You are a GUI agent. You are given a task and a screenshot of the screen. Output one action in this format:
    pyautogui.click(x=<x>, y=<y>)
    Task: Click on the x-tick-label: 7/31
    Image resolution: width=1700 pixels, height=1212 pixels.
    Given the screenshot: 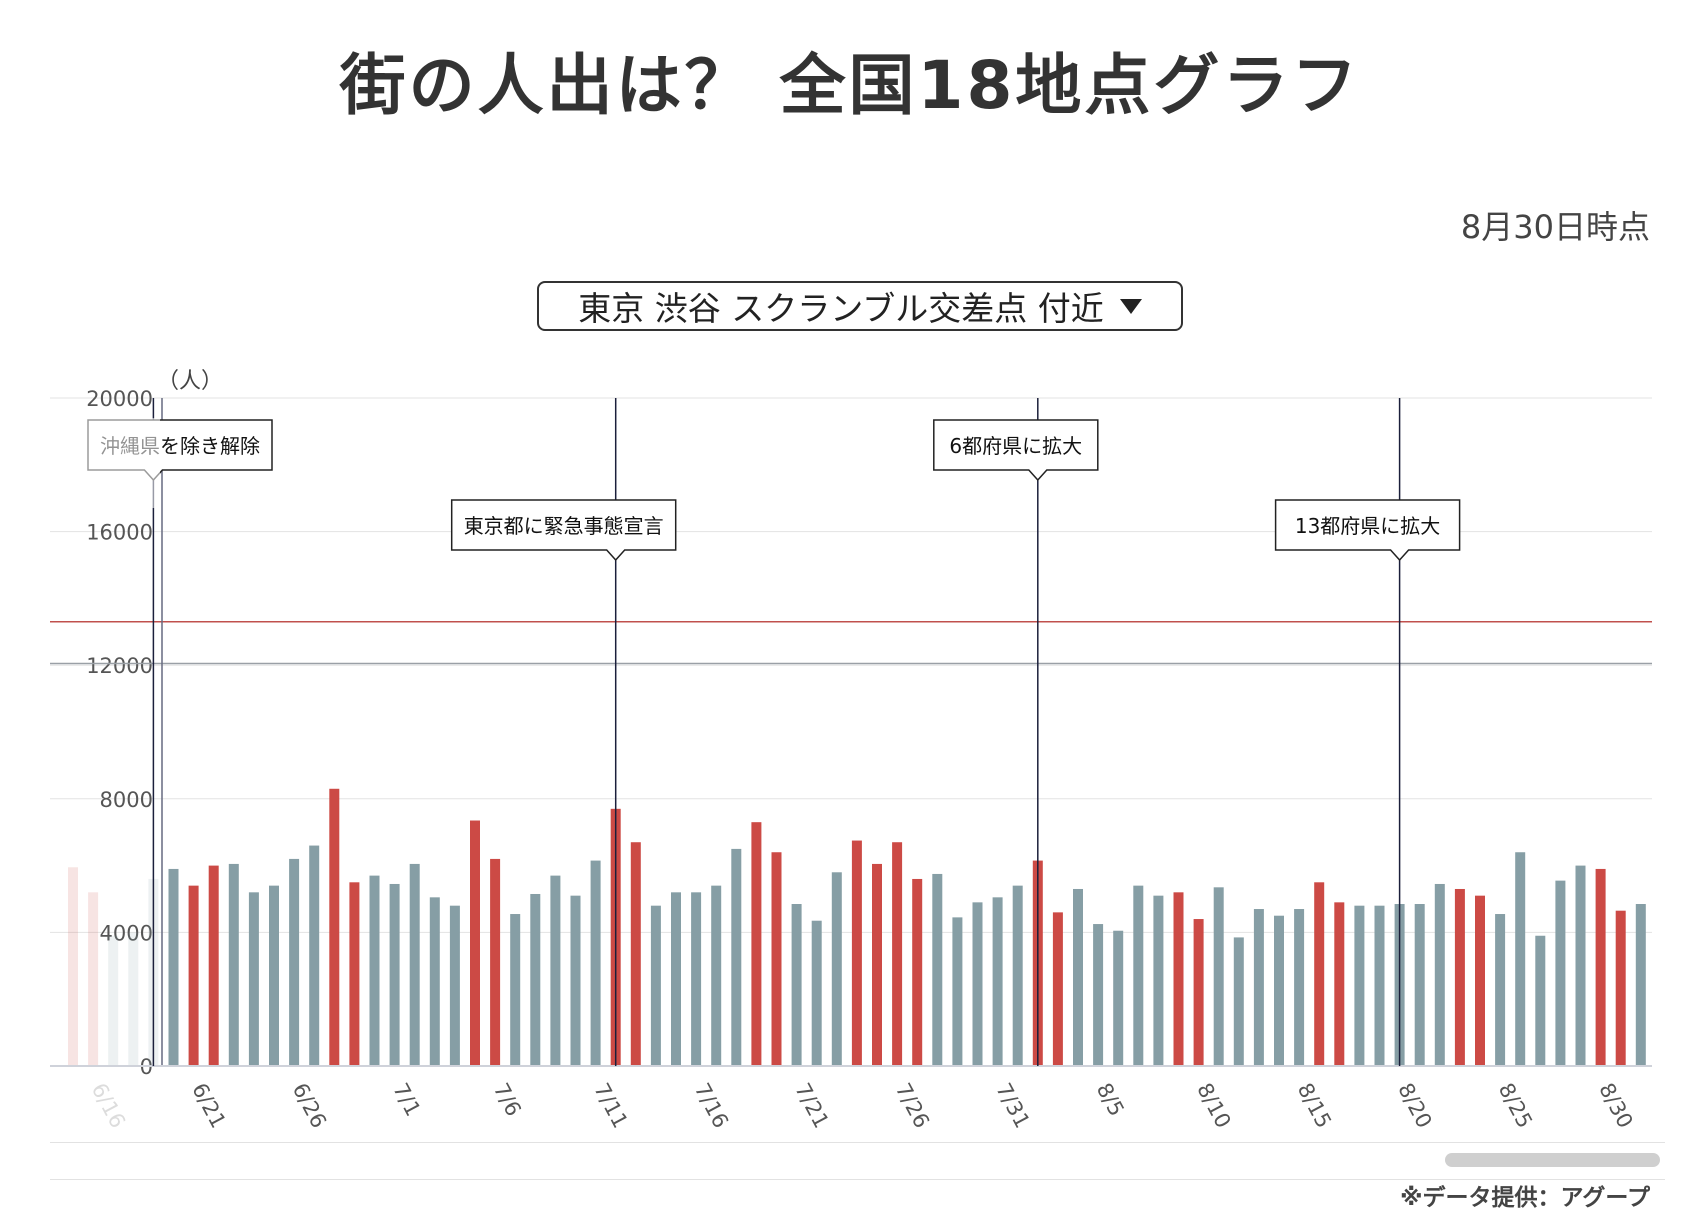 What is the action you would take?
    pyautogui.click(x=1012, y=1105)
    